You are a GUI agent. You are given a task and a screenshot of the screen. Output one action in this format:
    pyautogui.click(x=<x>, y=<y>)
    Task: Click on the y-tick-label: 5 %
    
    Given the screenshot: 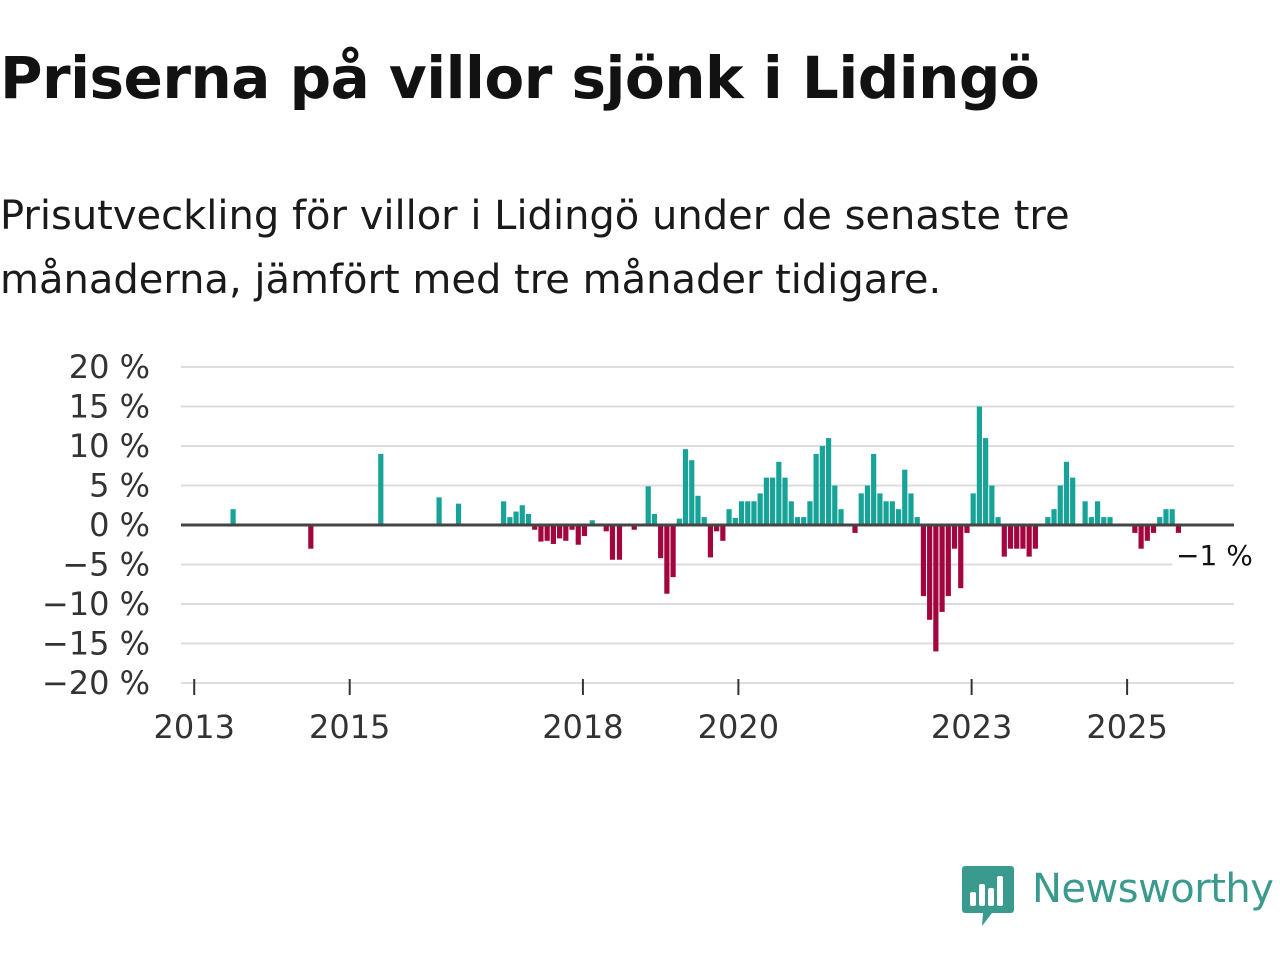 What is the action you would take?
    pyautogui.click(x=119, y=486)
    